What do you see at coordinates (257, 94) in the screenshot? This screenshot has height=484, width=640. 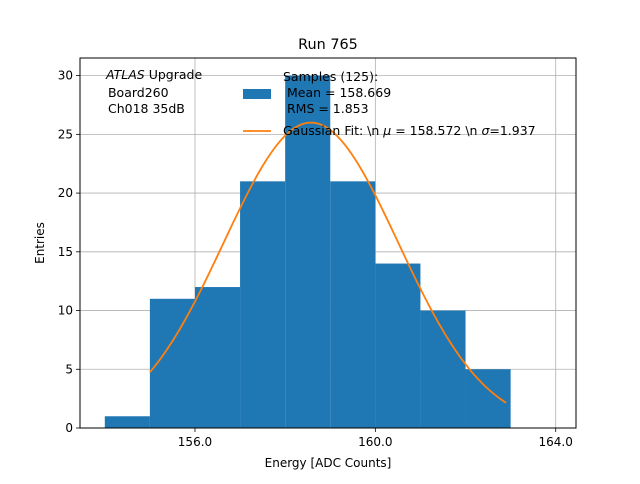 I see `legend-histogram-swatch` at bounding box center [257, 94].